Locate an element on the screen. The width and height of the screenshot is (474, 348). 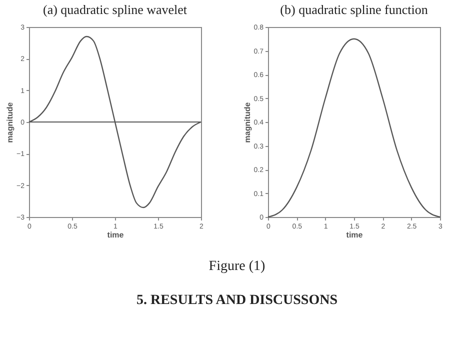
chart-title: (b) quadratic spline function is located at coordinates (354, 9).